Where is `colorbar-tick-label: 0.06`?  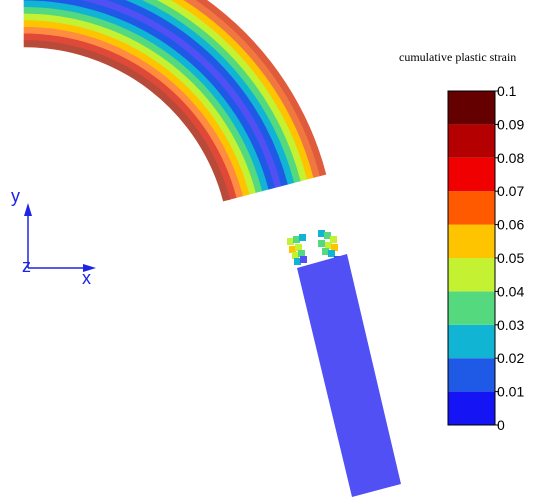
colorbar-tick-label: 0.06 is located at coordinates (510, 225).